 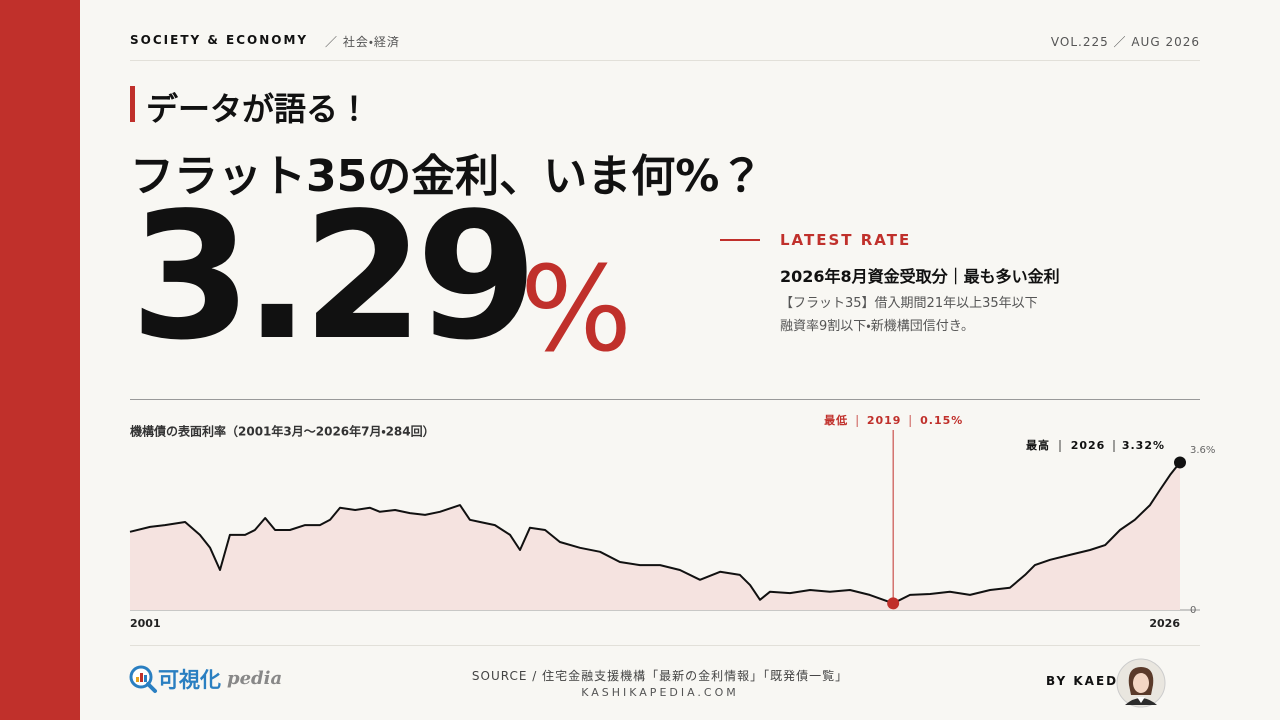 What do you see at coordinates (189, 680) in the screenshot?
I see `logo-main: 可視化` at bounding box center [189, 680].